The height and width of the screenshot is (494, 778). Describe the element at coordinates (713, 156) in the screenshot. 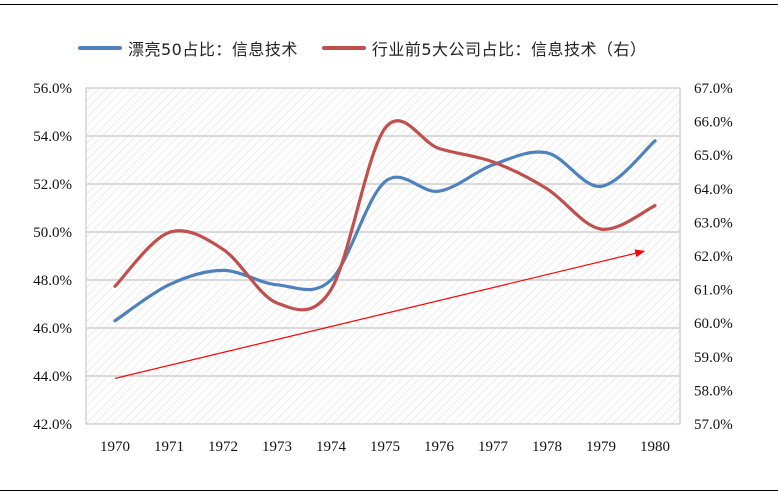

I see `right-tick-label: 65.0%` at that location.